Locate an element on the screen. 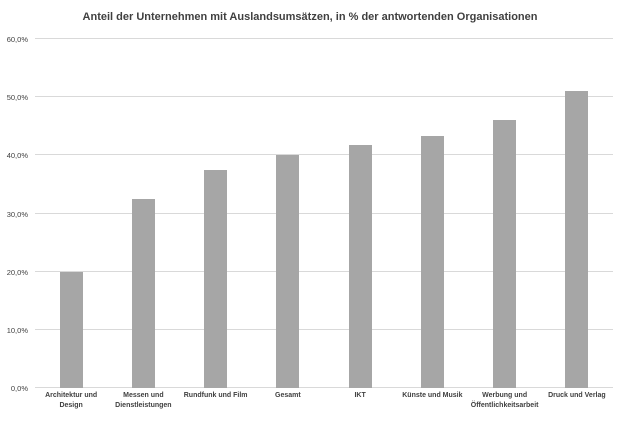 The image size is (620, 425). x-category-label: Gesamt is located at coordinates (288, 395).